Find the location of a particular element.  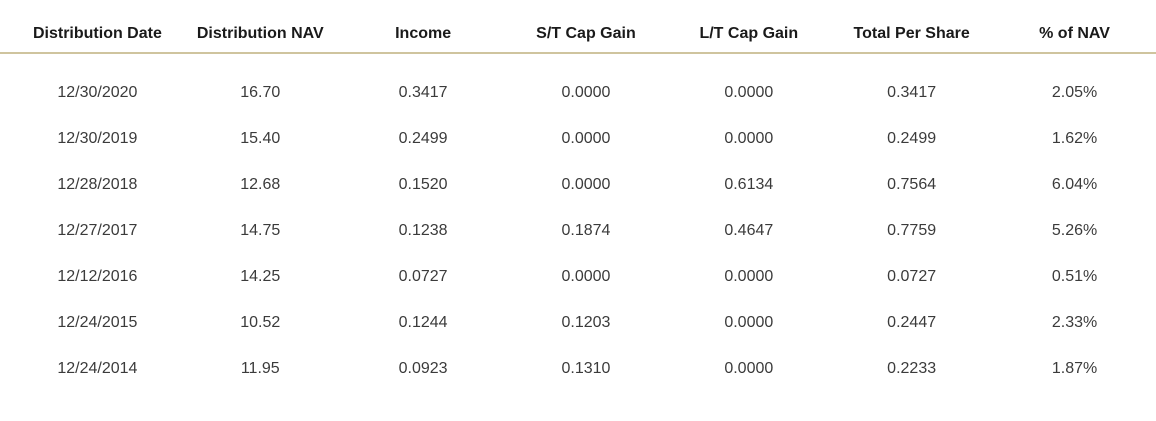

cell-lt-cap-gain: 0.4647 is located at coordinates (749, 230).